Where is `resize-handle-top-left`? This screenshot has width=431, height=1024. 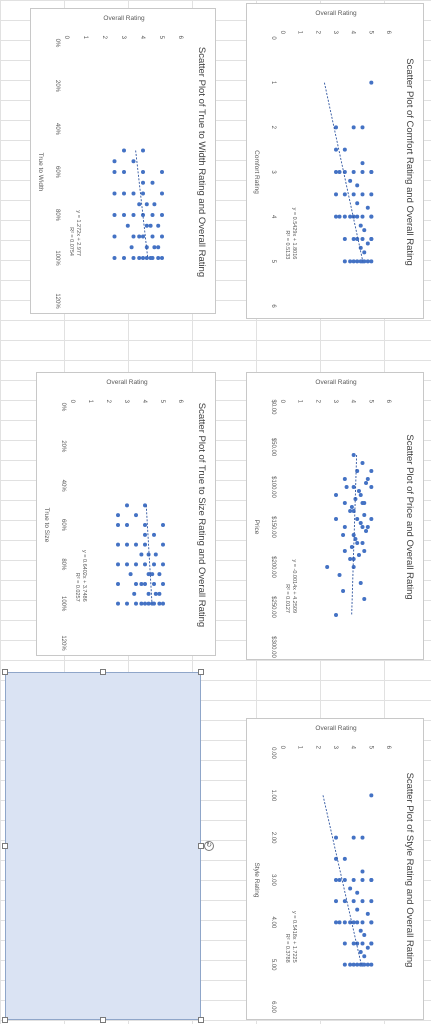 resize-handle-top-left is located at coordinates (5, 672).